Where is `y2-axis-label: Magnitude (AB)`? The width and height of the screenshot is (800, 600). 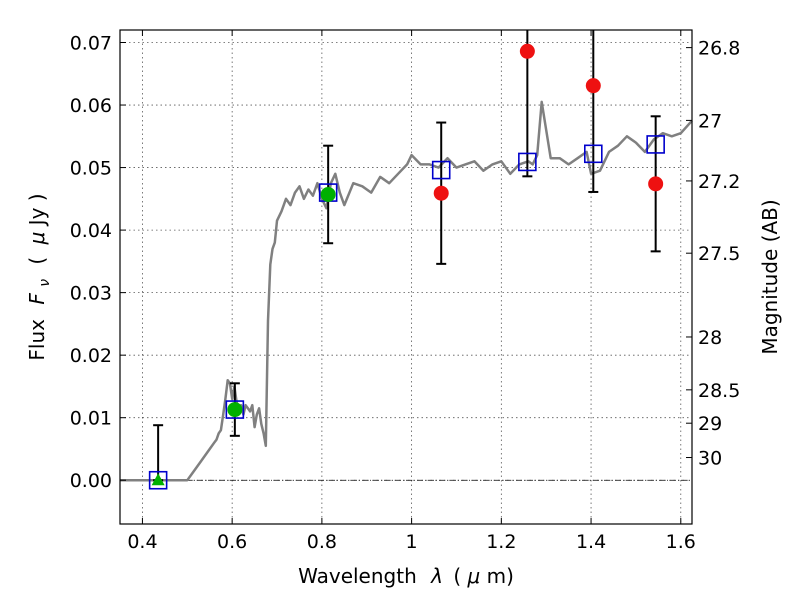
y2-axis-label: Magnitude (AB) is located at coordinates (770, 276).